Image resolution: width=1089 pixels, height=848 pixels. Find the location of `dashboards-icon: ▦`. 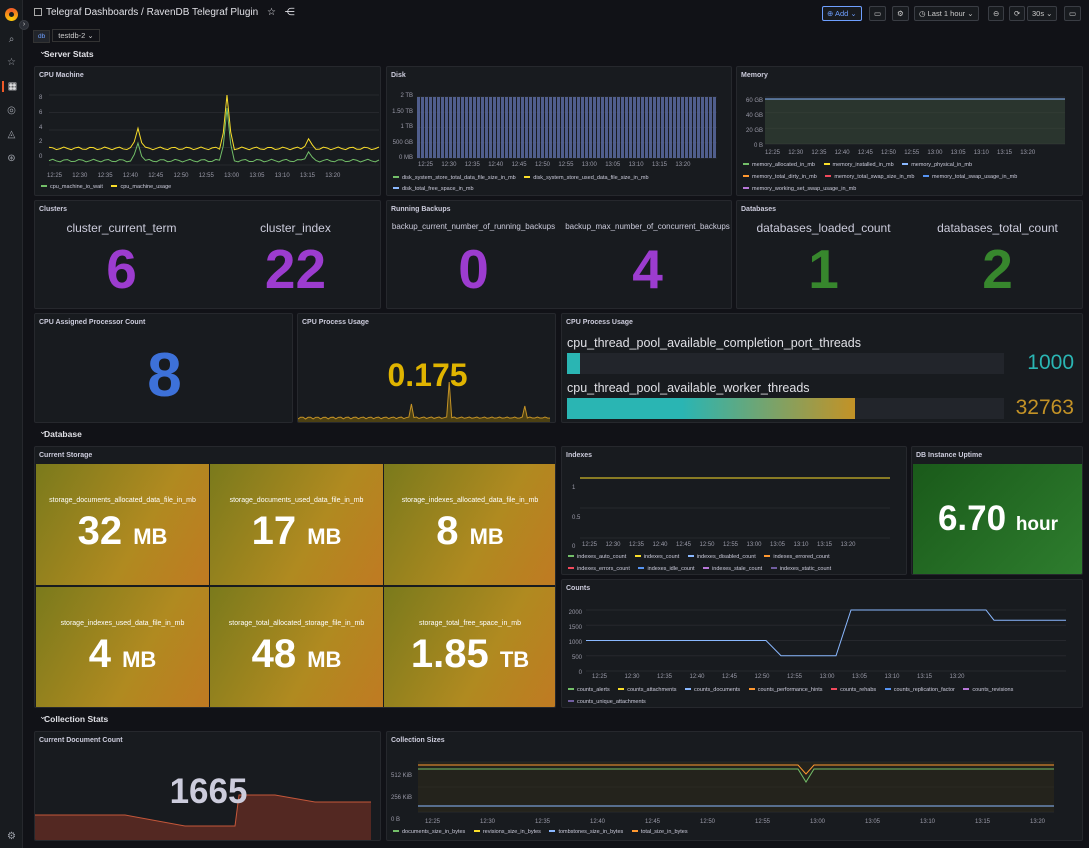

dashboards-icon: ▦ is located at coordinates (11, 86).